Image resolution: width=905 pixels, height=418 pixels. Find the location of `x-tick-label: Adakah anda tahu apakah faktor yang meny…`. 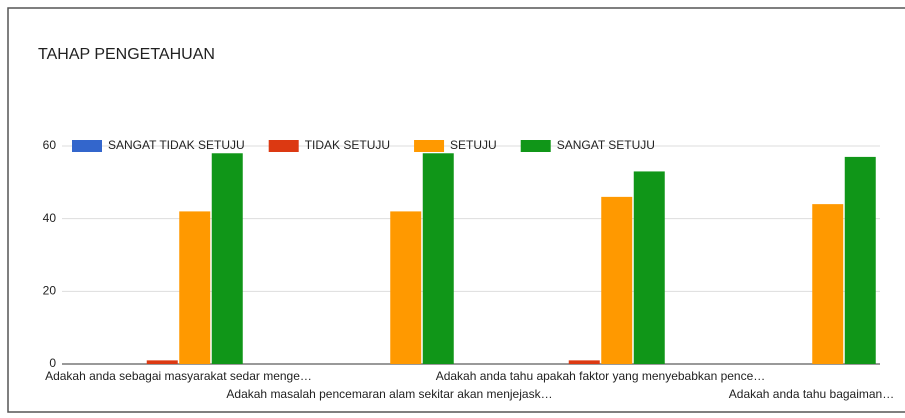

x-tick-label: Adakah anda tahu apakah faktor yang meny… is located at coordinates (601, 376).